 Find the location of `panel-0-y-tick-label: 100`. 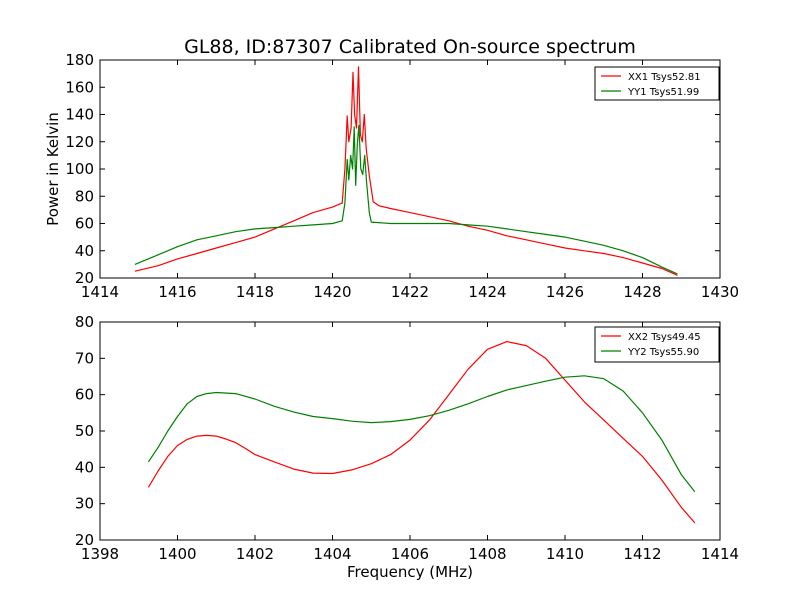

panel-0-y-tick-label: 100 is located at coordinates (79, 169).